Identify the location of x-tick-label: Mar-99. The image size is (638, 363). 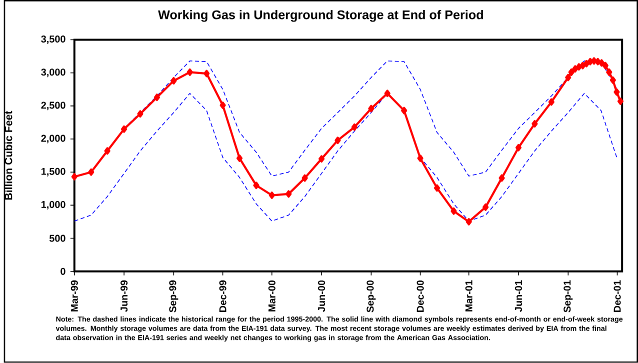
(74, 296).